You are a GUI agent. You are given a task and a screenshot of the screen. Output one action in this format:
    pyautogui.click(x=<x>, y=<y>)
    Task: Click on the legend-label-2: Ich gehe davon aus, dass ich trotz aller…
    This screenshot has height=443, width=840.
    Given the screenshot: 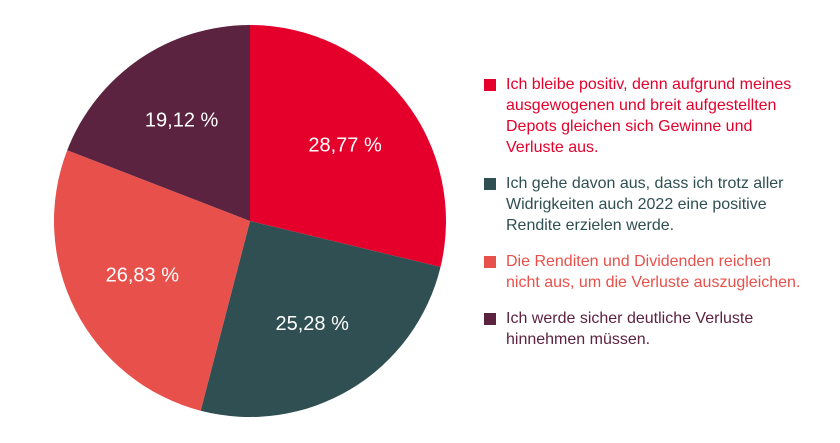 What is the action you would take?
    pyautogui.click(x=645, y=204)
    